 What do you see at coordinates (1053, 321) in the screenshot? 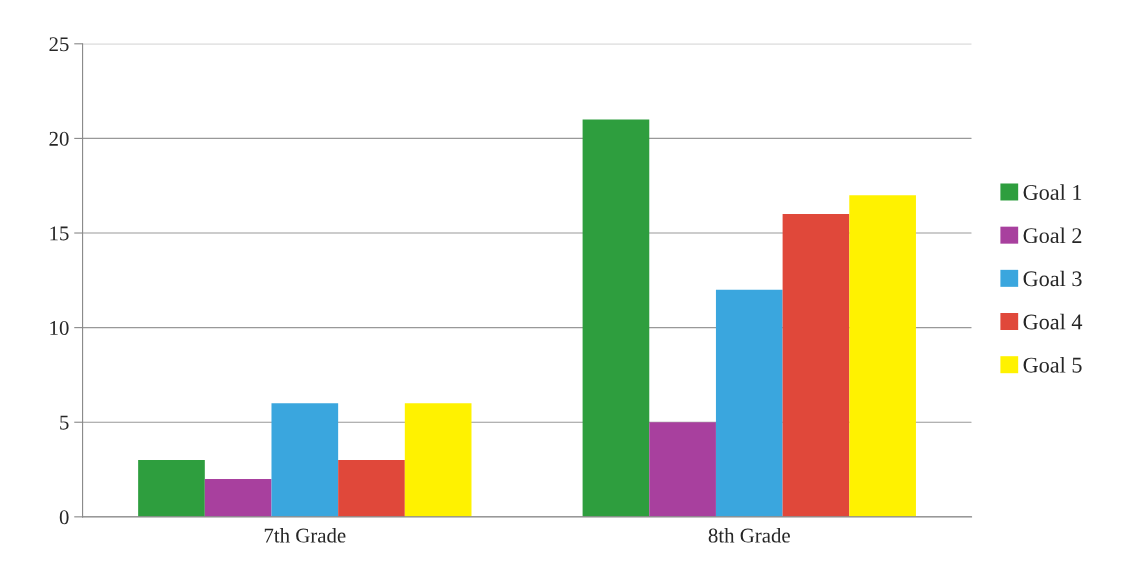
I see `legend-label: Goal 4` at bounding box center [1053, 321].